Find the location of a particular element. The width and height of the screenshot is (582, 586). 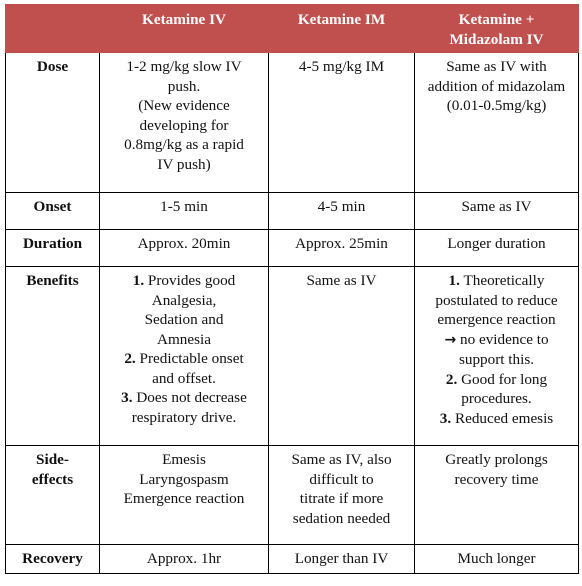

dose-combo-line: (0.01-0.5mg/kg) is located at coordinates (496, 105).